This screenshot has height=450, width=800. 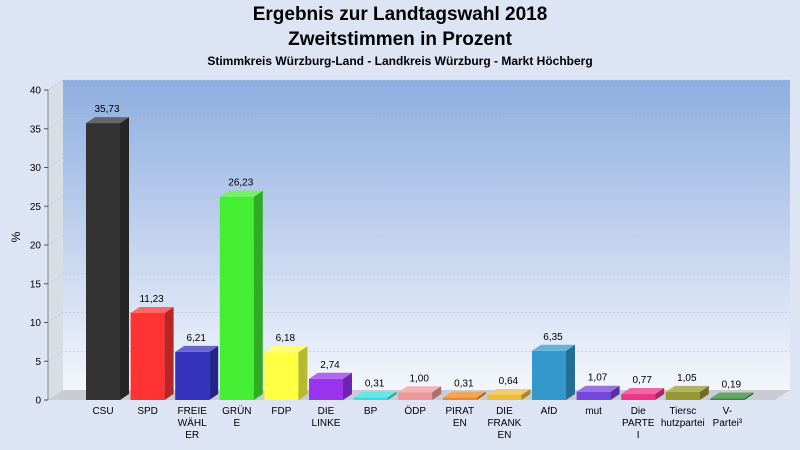 What do you see at coordinates (728, 423) in the screenshot?
I see `category-label-line: Partei³` at bounding box center [728, 423].